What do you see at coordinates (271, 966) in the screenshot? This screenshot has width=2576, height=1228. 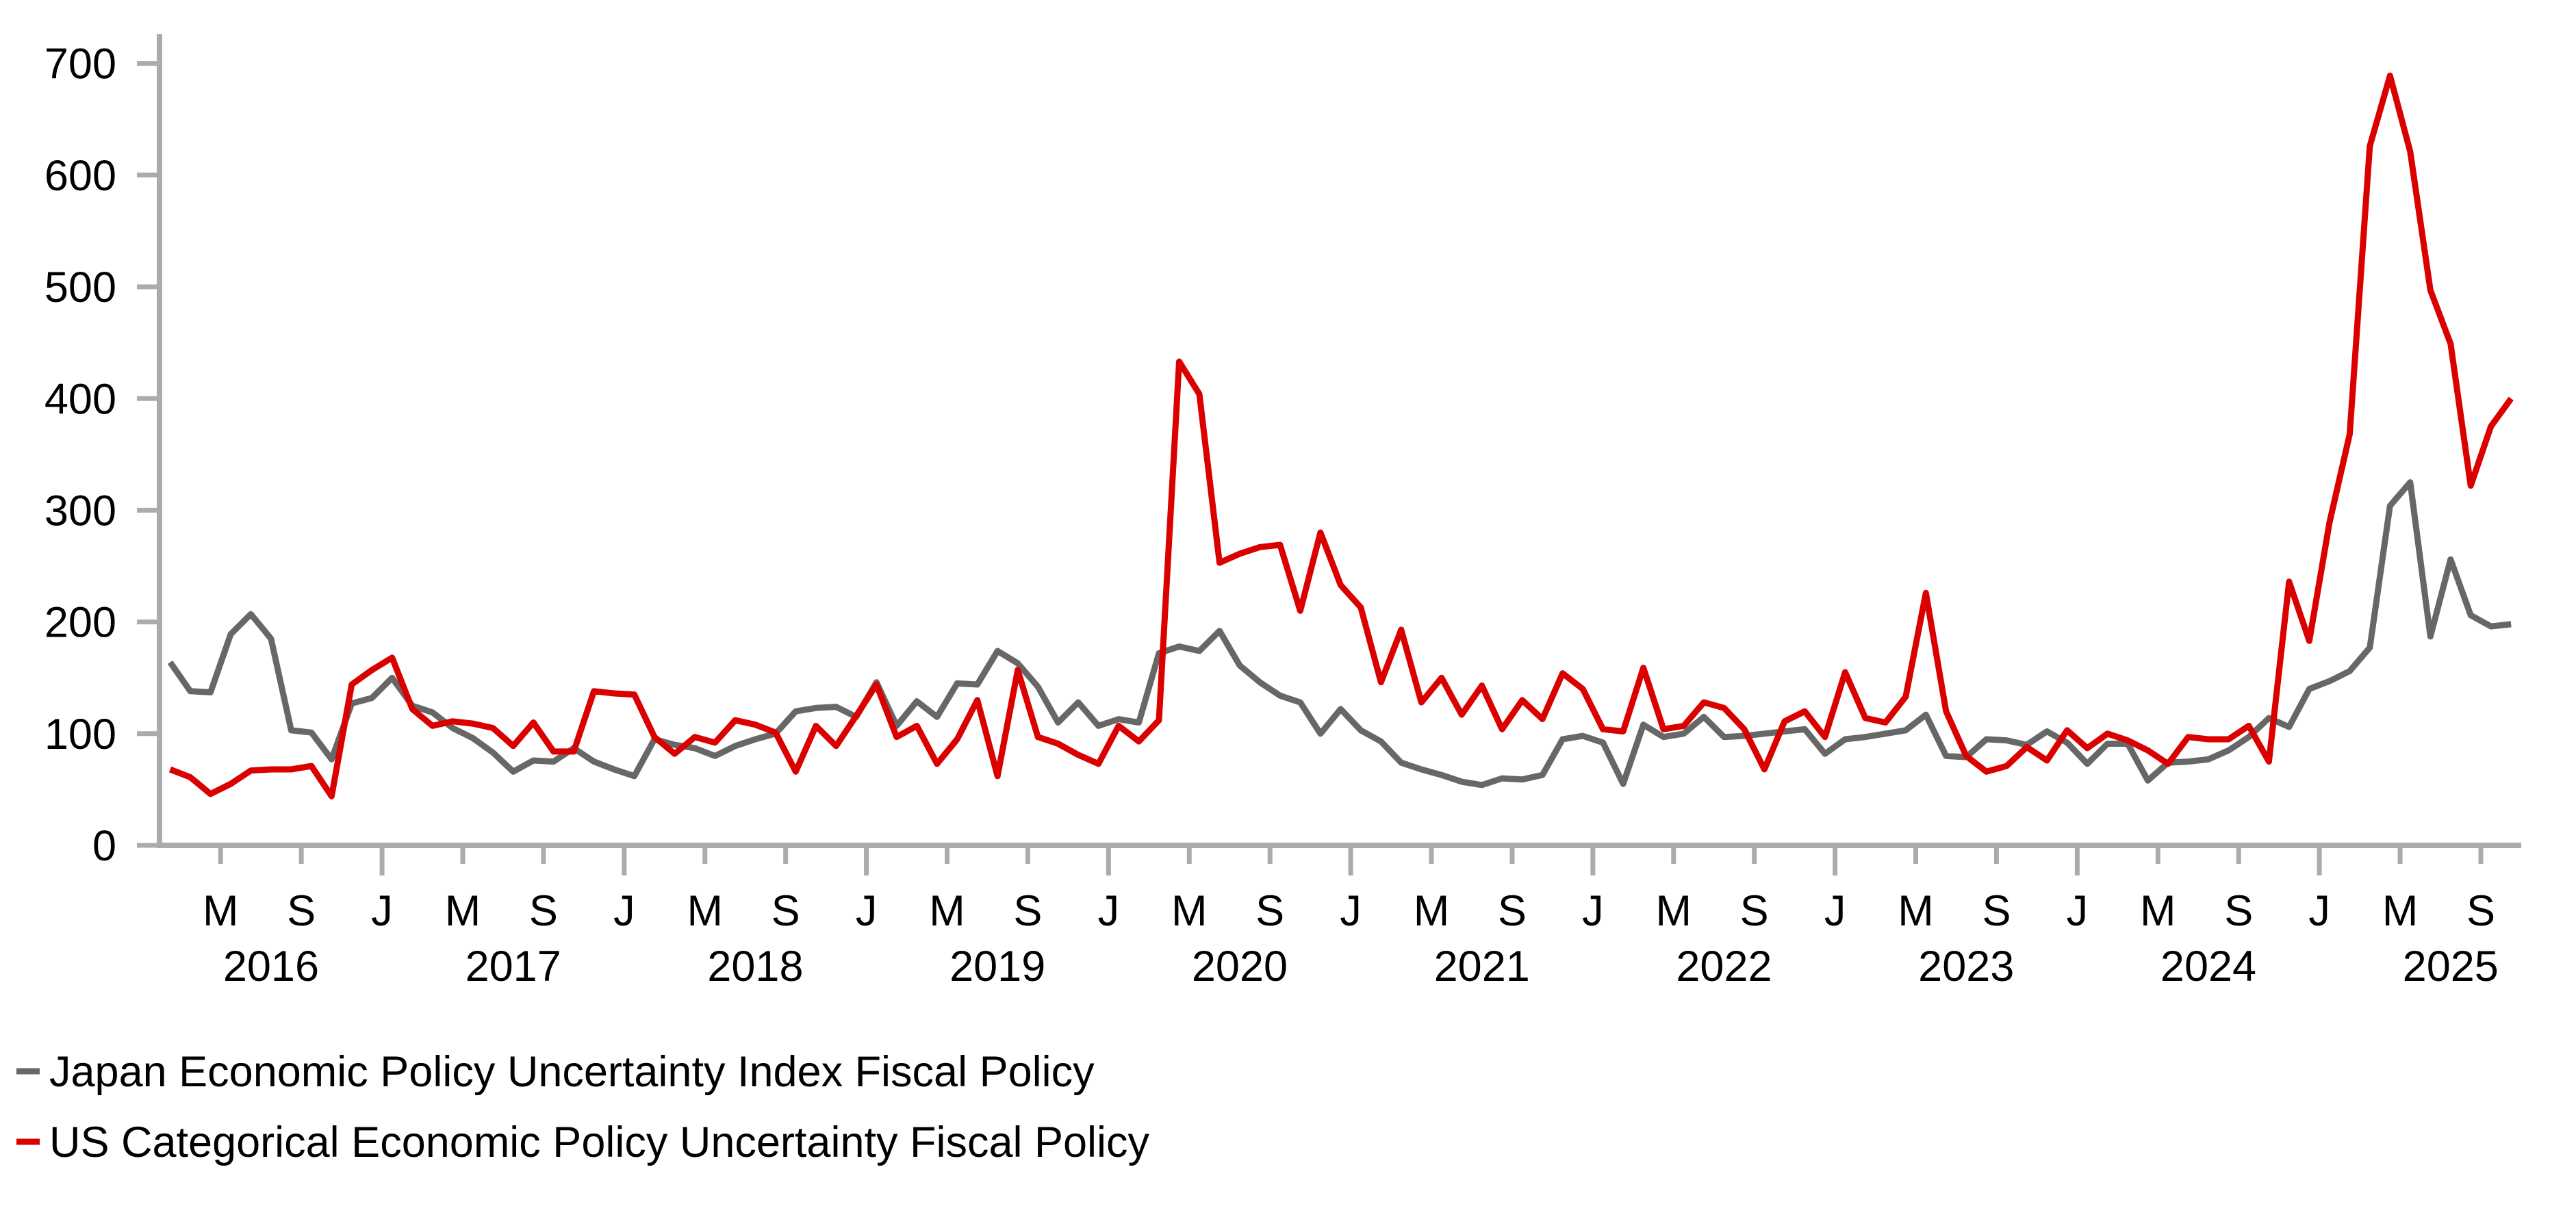 I see `year-label-2016: 2016` at bounding box center [271, 966].